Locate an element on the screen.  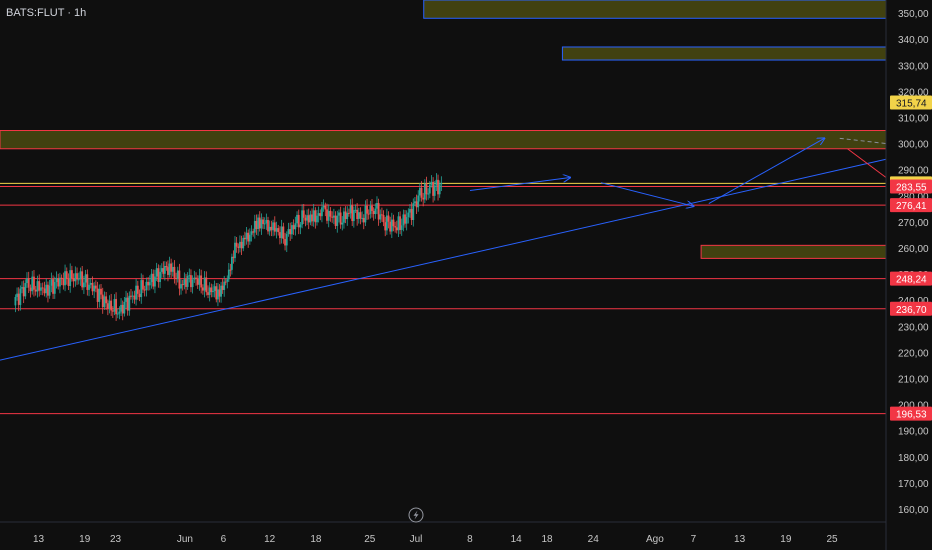
symbol-label: BATS:FLUT · 1h is located at coordinates (46, 13).